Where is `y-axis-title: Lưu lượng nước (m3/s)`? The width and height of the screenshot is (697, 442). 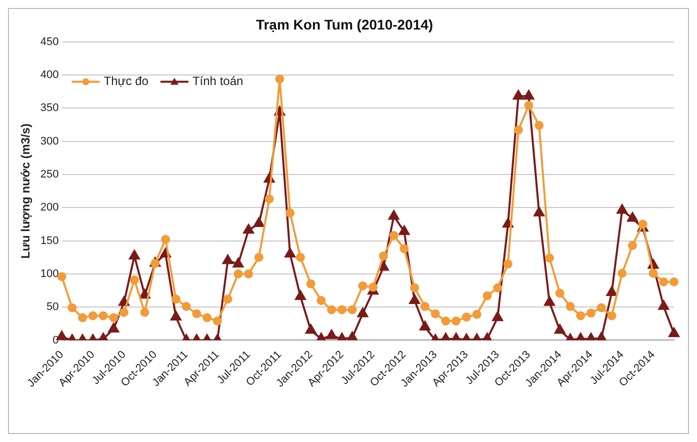 y-axis-title: Lưu lượng nước (m3/s) is located at coordinates (25, 191).